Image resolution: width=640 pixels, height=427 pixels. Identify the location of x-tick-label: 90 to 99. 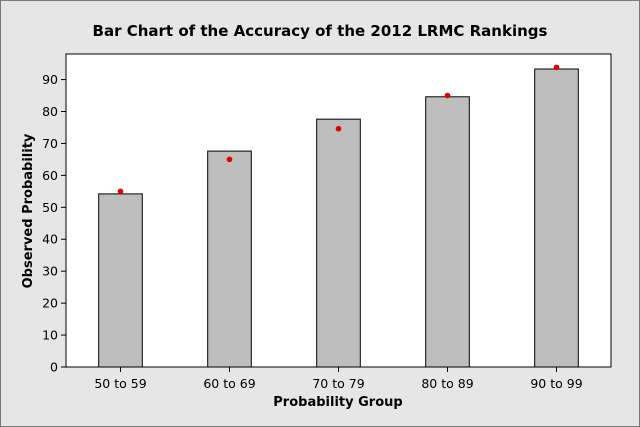
(556, 383).